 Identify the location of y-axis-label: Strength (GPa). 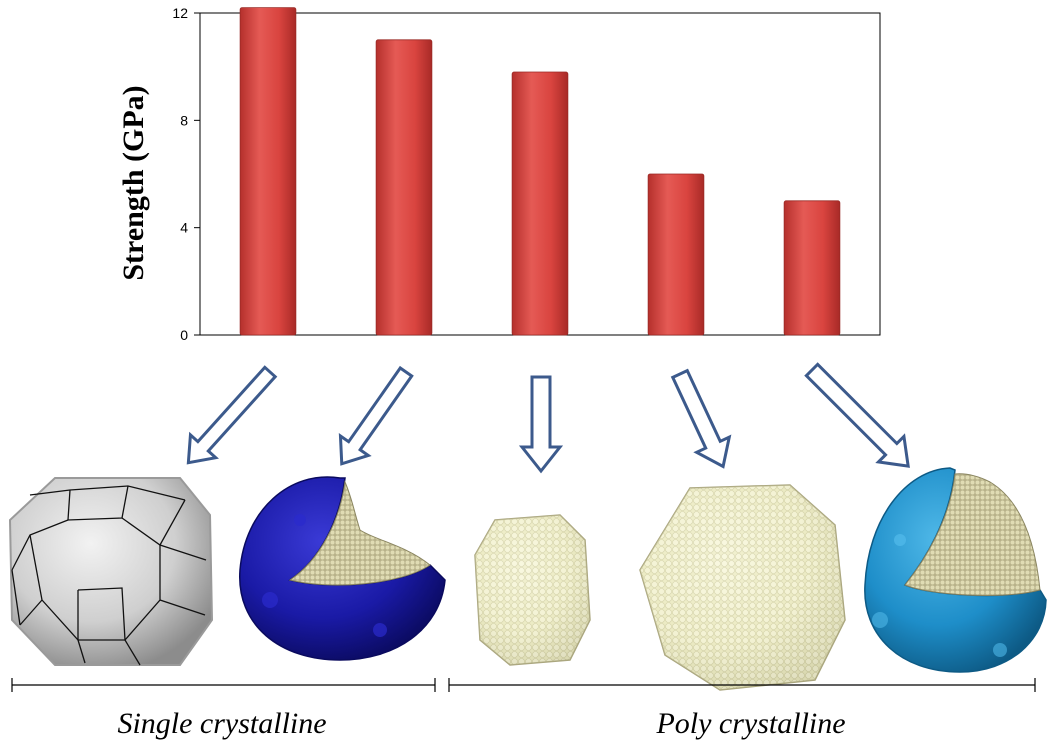
(133, 182).